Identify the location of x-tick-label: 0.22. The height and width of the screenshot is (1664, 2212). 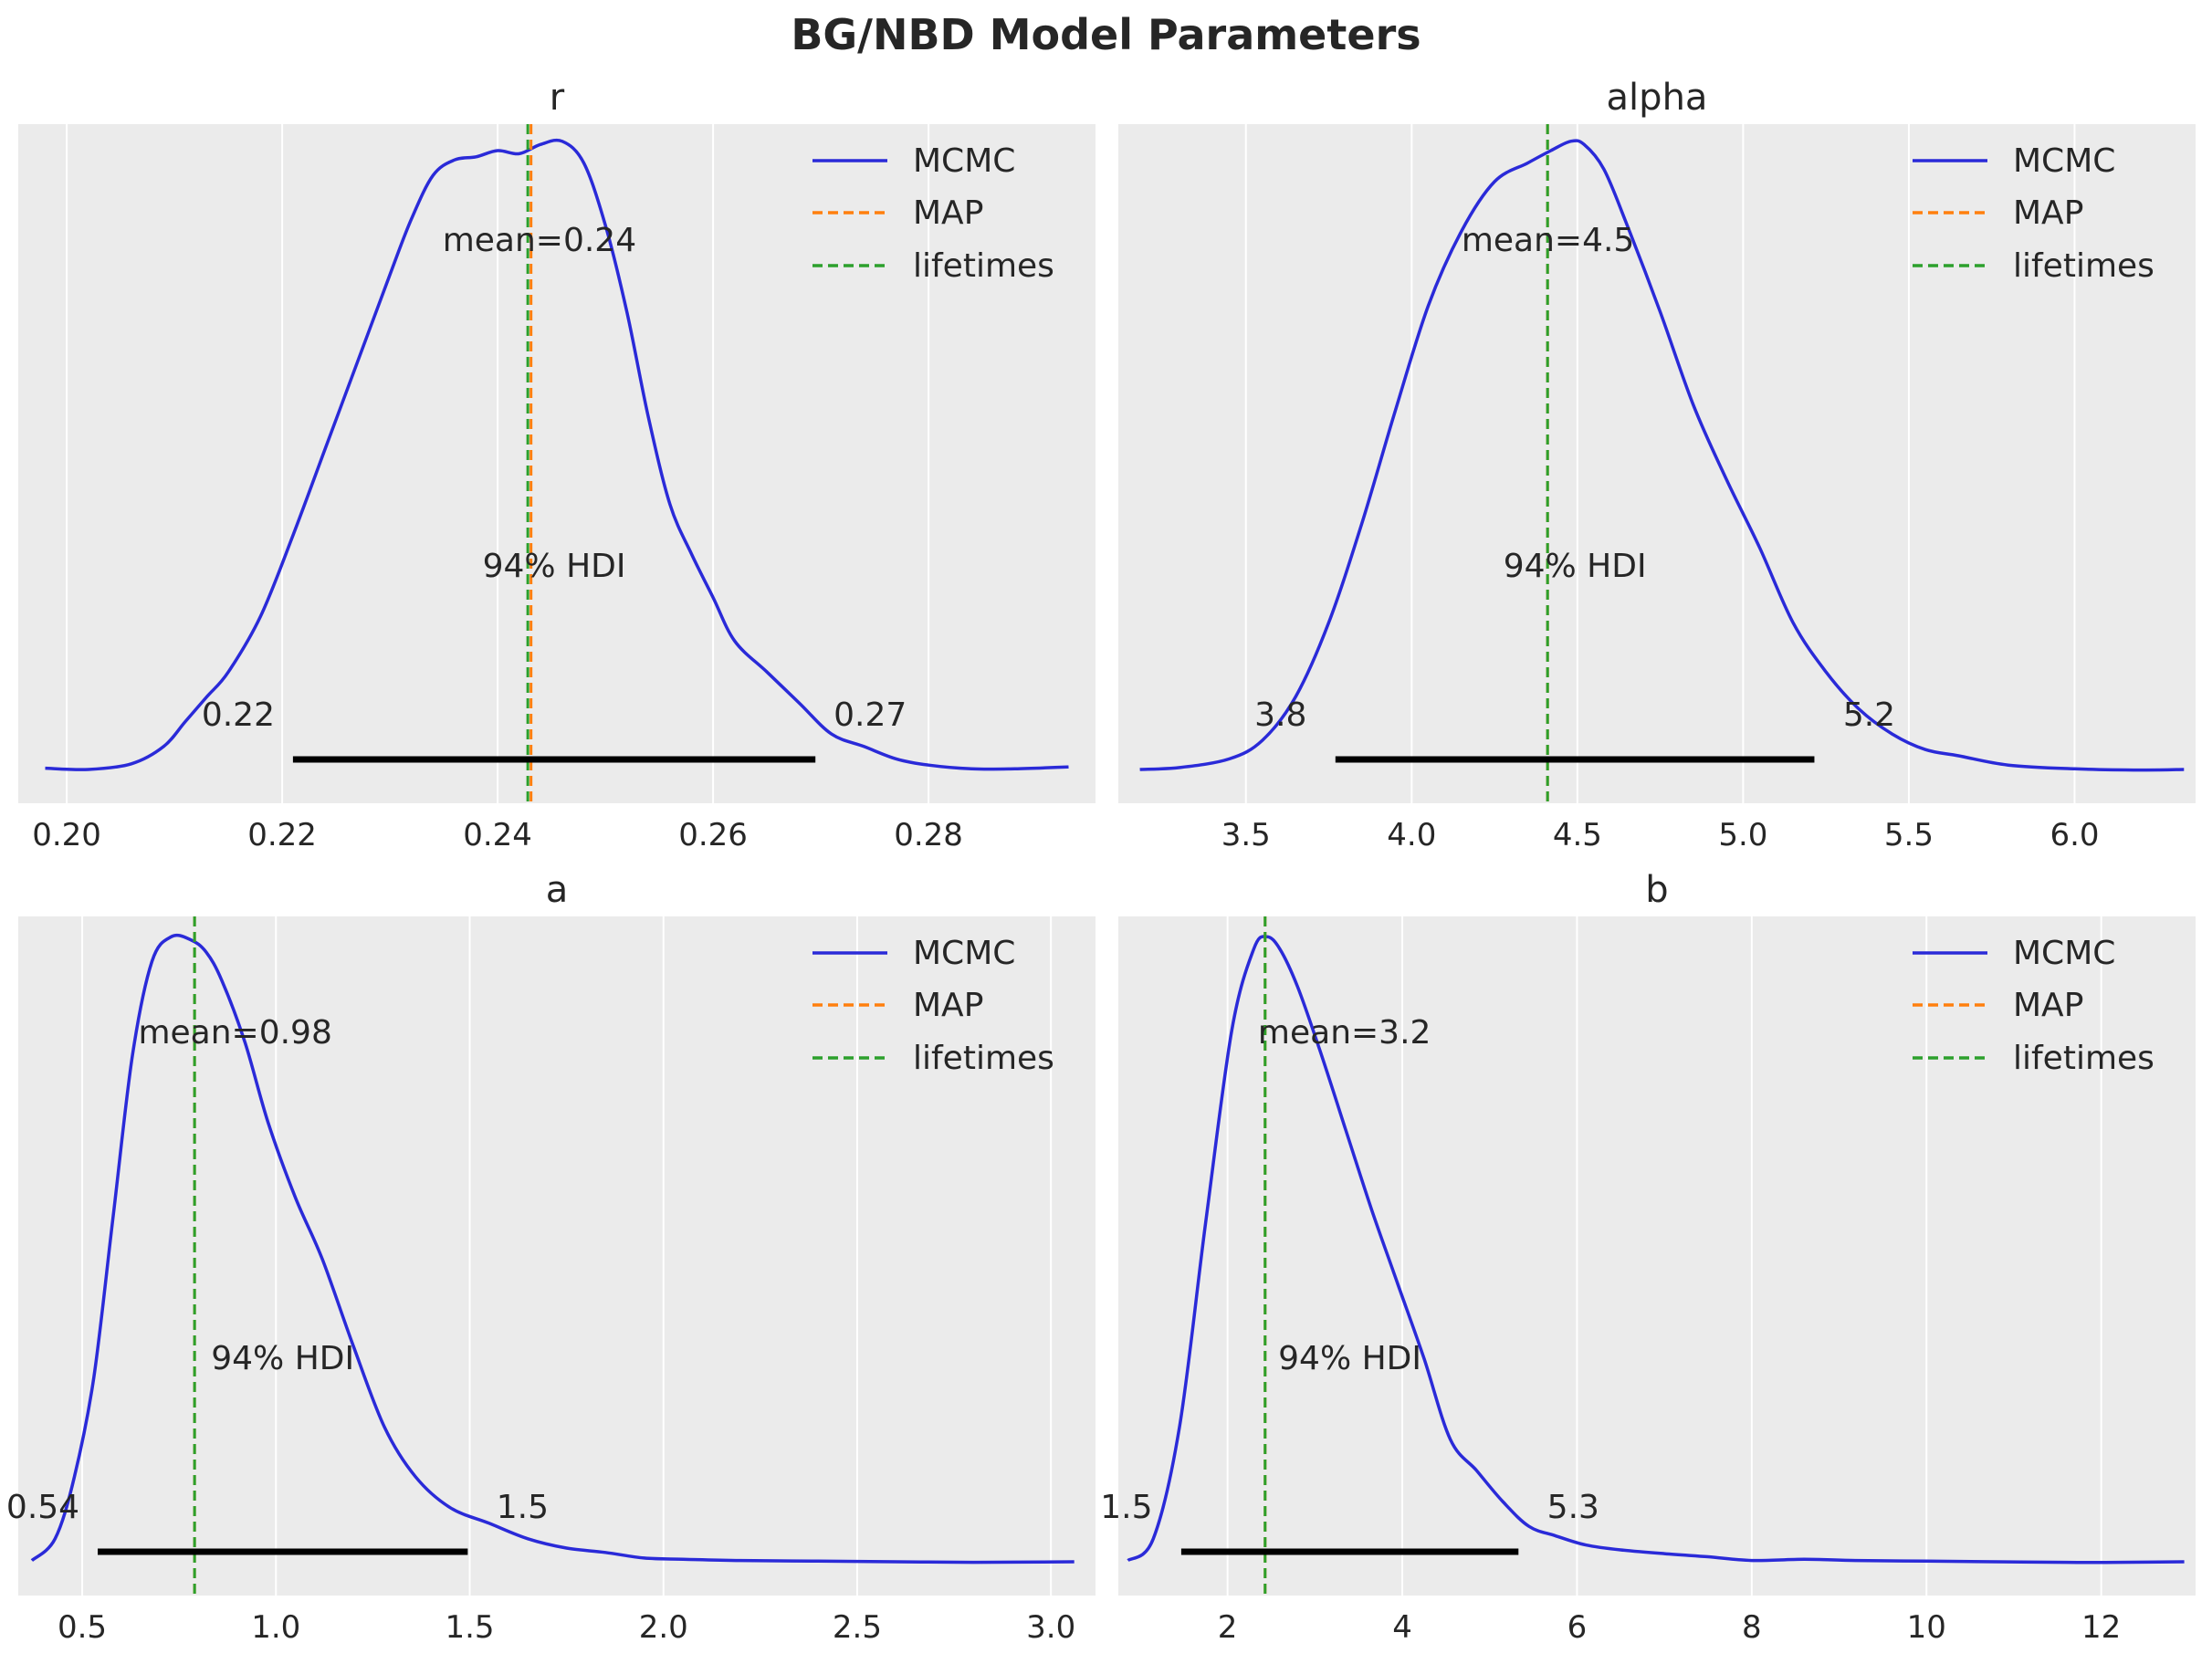
(282, 835).